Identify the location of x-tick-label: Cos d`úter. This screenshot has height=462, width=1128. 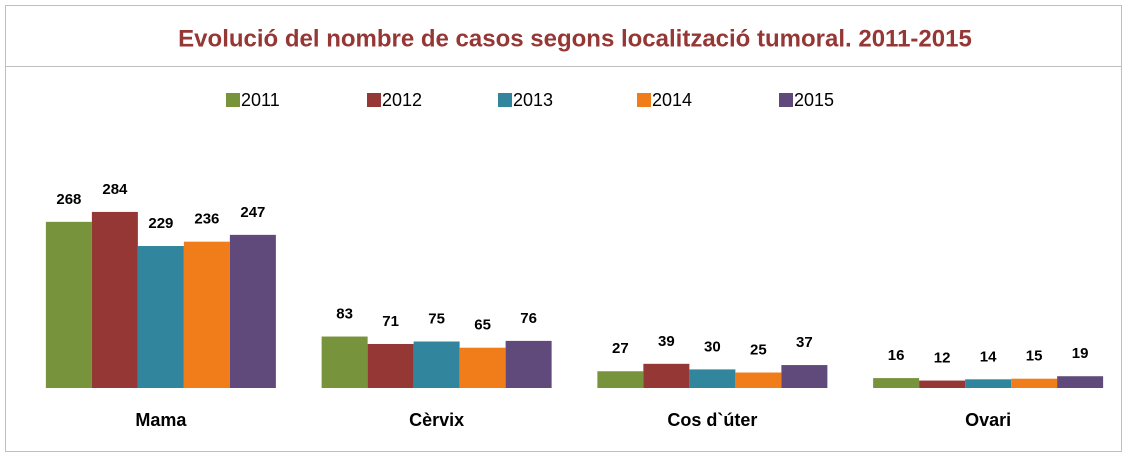
(712, 420).